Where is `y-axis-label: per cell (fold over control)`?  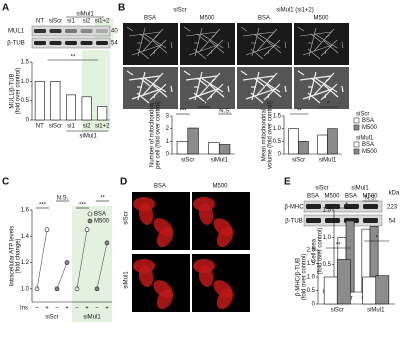 y-axis-label: per cell (fold over control) is located at coordinates (159, 135).